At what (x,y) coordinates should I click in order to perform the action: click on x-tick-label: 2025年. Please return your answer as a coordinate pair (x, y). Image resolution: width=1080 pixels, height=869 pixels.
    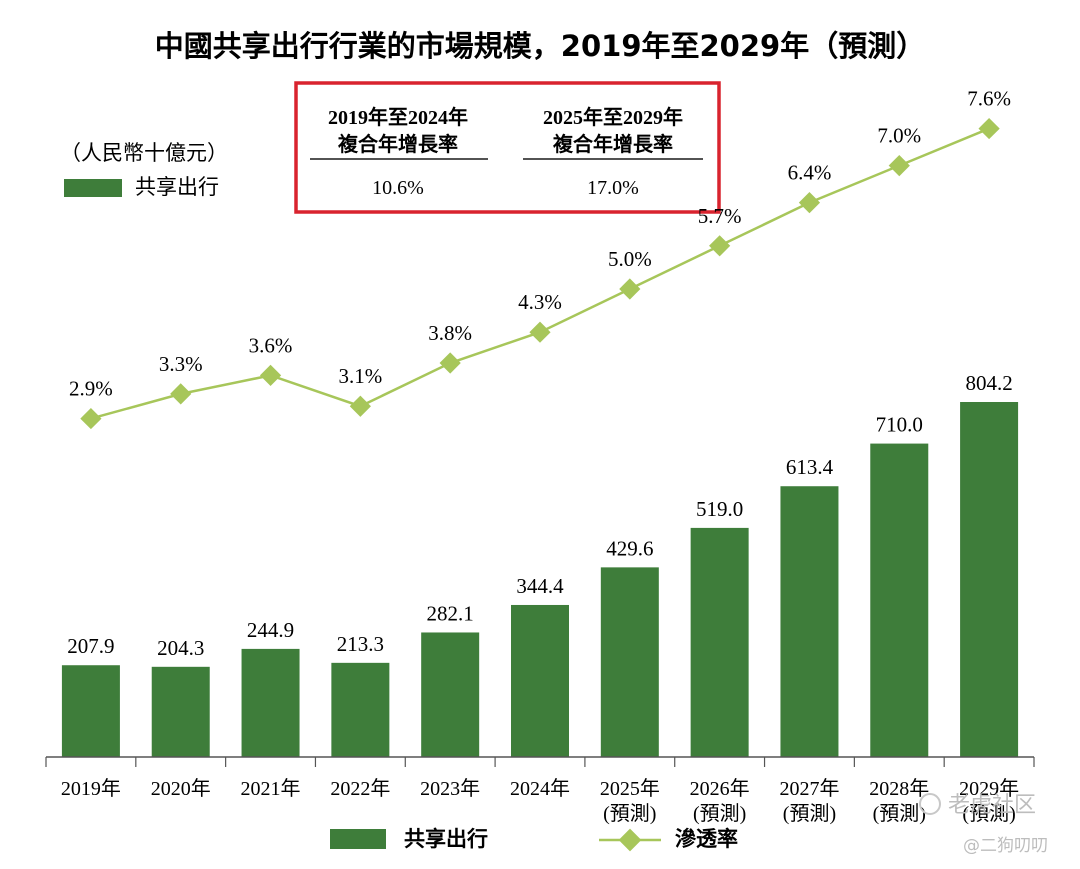
    Looking at the image, I should click on (630, 788).